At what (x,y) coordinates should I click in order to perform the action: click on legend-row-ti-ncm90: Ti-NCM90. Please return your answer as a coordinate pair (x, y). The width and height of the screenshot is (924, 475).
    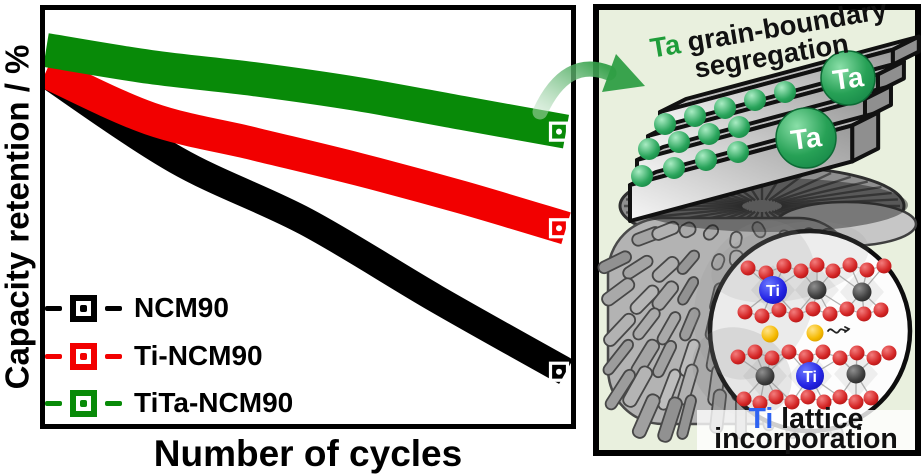
    Looking at the image, I should click on (154, 356).